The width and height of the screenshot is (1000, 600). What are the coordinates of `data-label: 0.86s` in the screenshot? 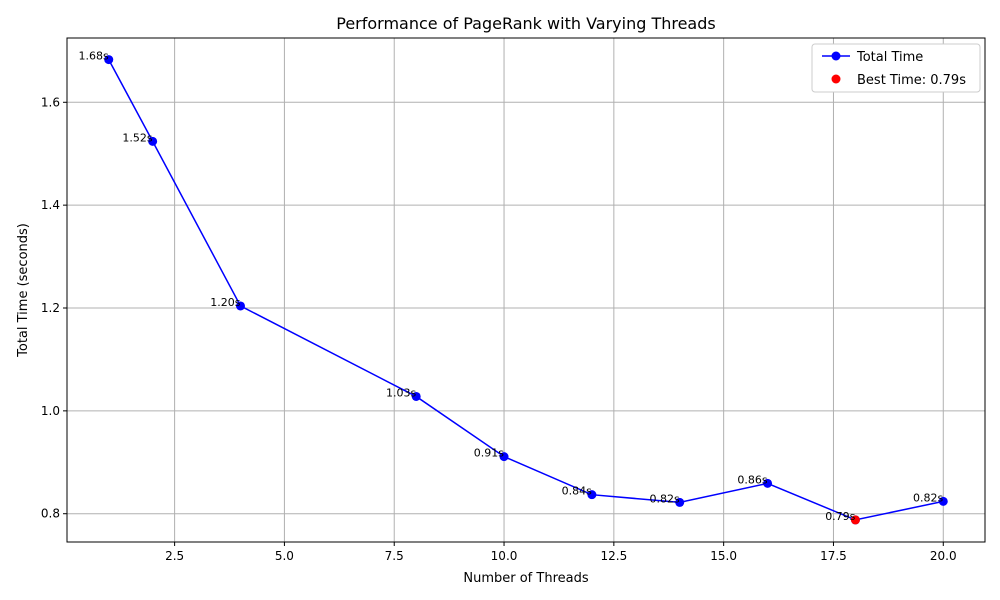 It's located at (752, 479).